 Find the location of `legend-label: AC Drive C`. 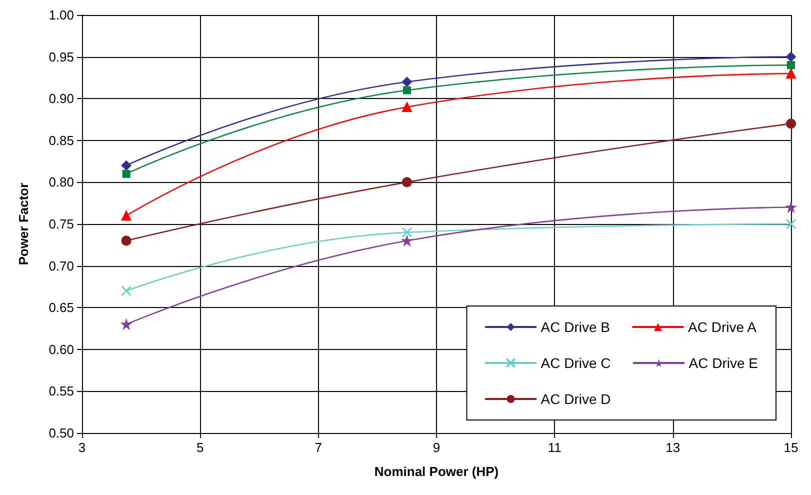

legend-label: AC Drive C is located at coordinates (575, 363).